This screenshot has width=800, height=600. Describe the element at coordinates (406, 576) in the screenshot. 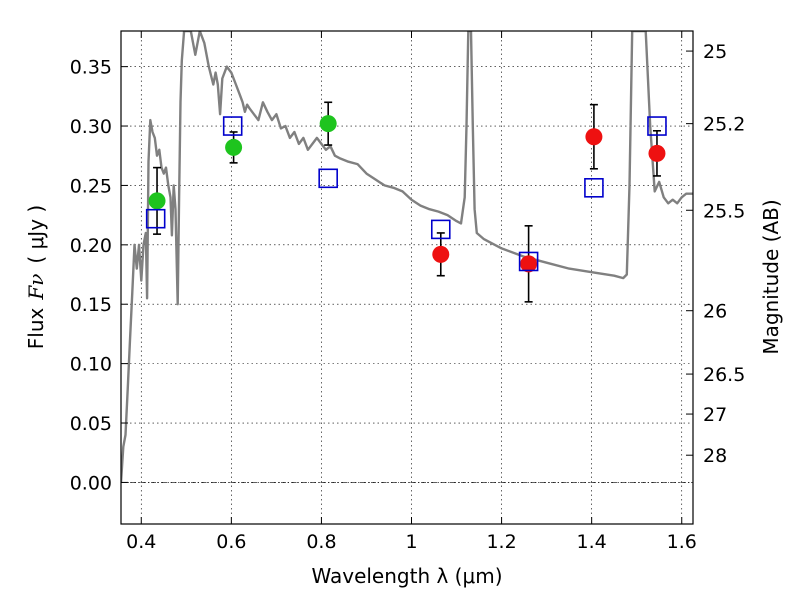

I see `x-axis-title: Wavelength λ (μm)` at that location.